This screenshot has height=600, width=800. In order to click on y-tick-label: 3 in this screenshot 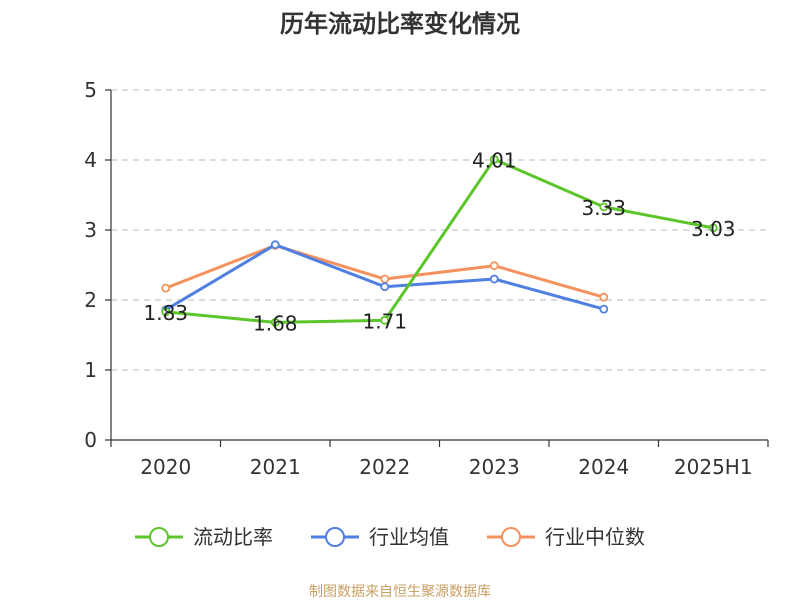, I will do `click(90, 230)`.